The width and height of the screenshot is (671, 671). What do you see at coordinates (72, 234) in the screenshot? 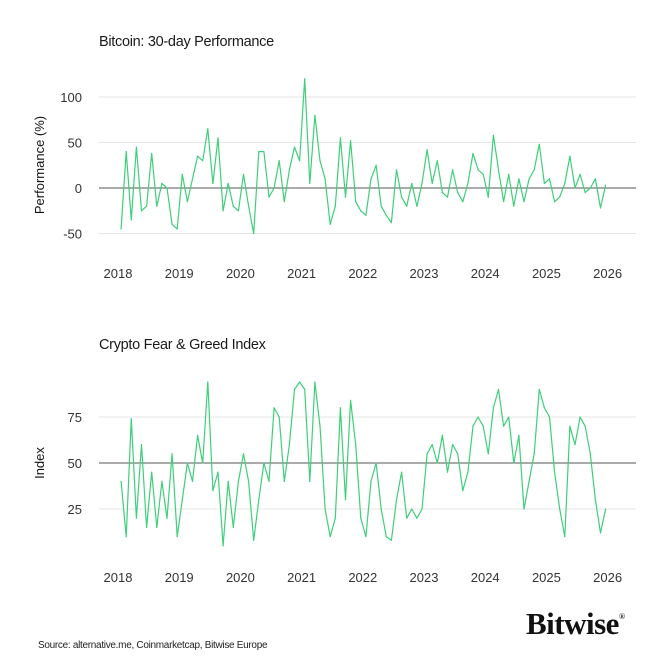
I see `y-tick-label: -50` at bounding box center [72, 234].